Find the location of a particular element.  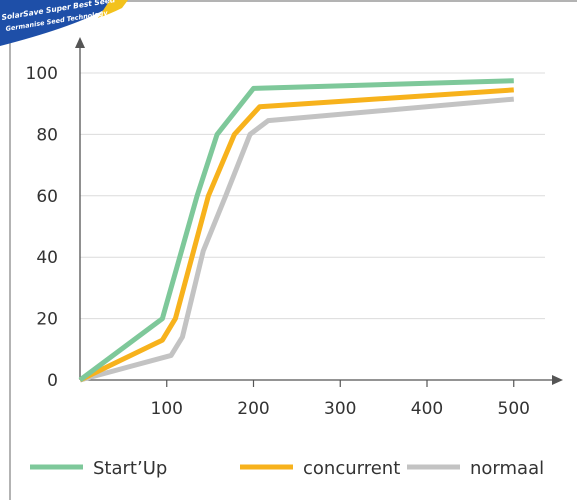

y-tick-label: 20 is located at coordinates (47, 320).